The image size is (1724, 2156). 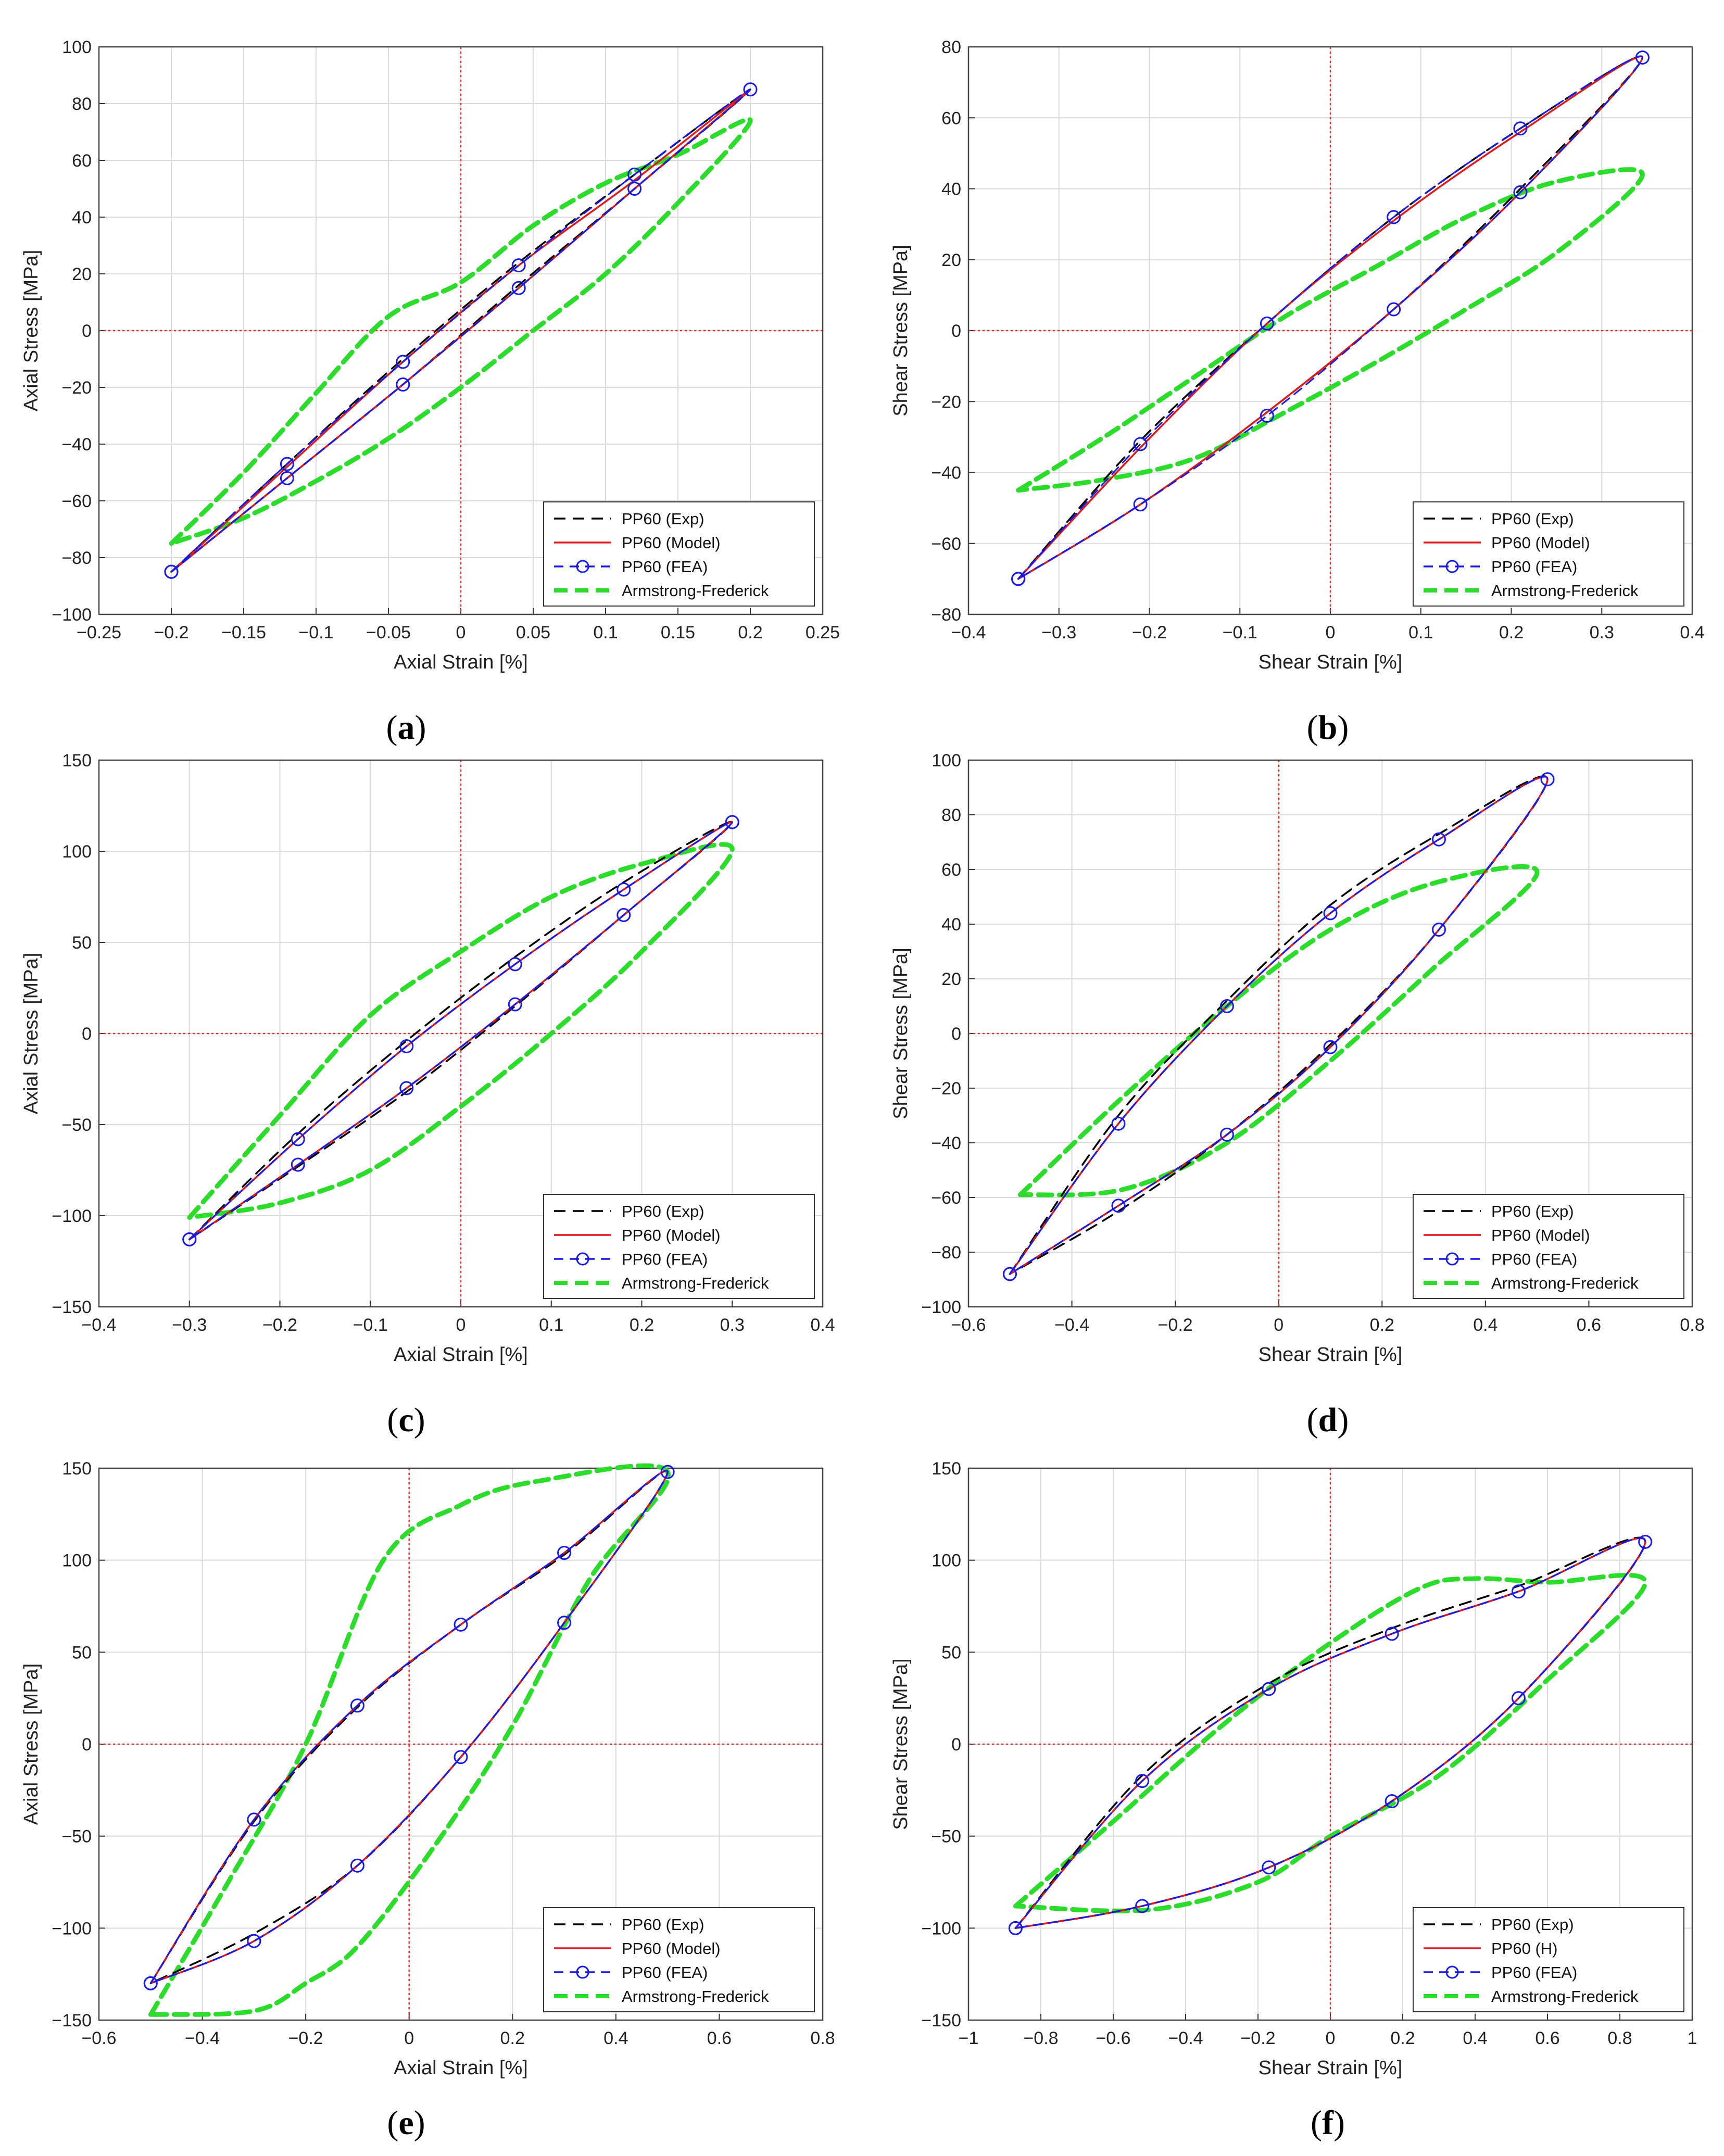 I want to click on caption-d: (d), so click(x=1327, y=1420).